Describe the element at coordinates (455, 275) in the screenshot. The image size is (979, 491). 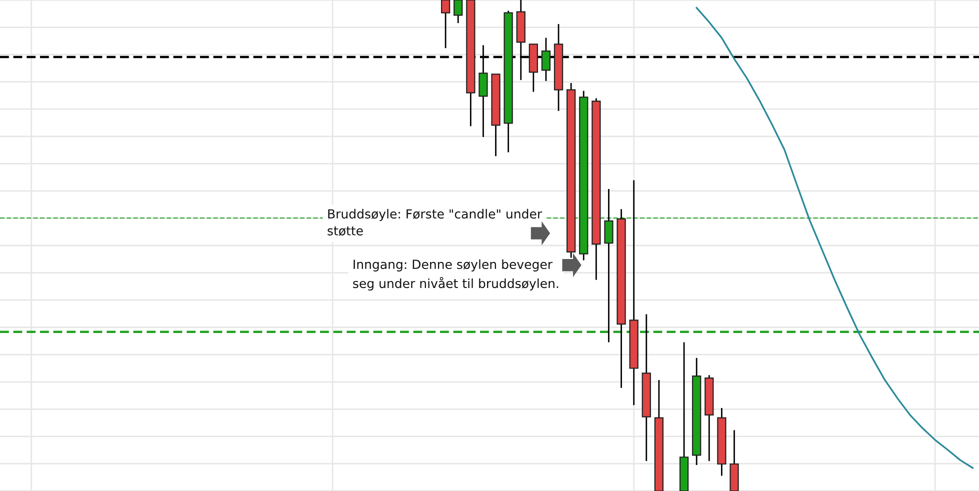
I see `annotation: Inngang: Denne søylen beveger seg under nivået til bruddsøylen.` at that location.